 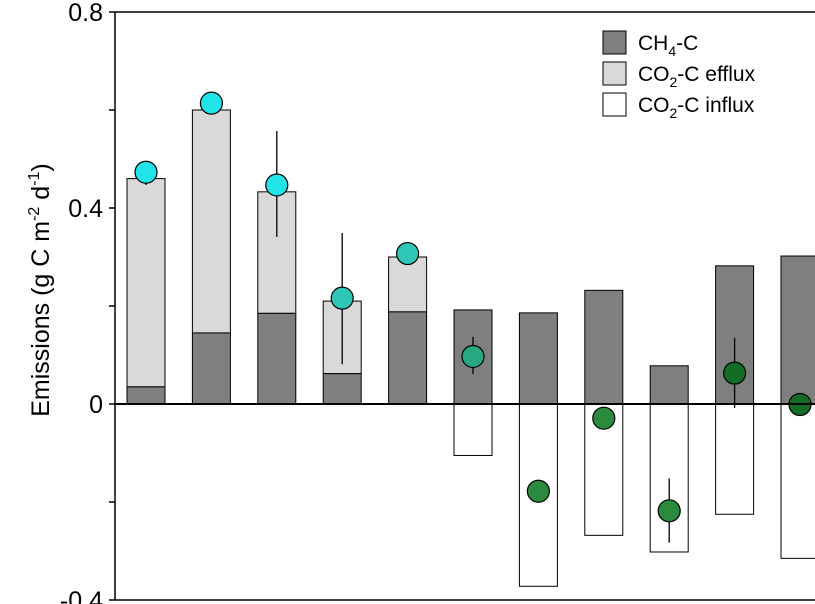 I want to click on y-tick-label: 0, so click(x=96, y=405).